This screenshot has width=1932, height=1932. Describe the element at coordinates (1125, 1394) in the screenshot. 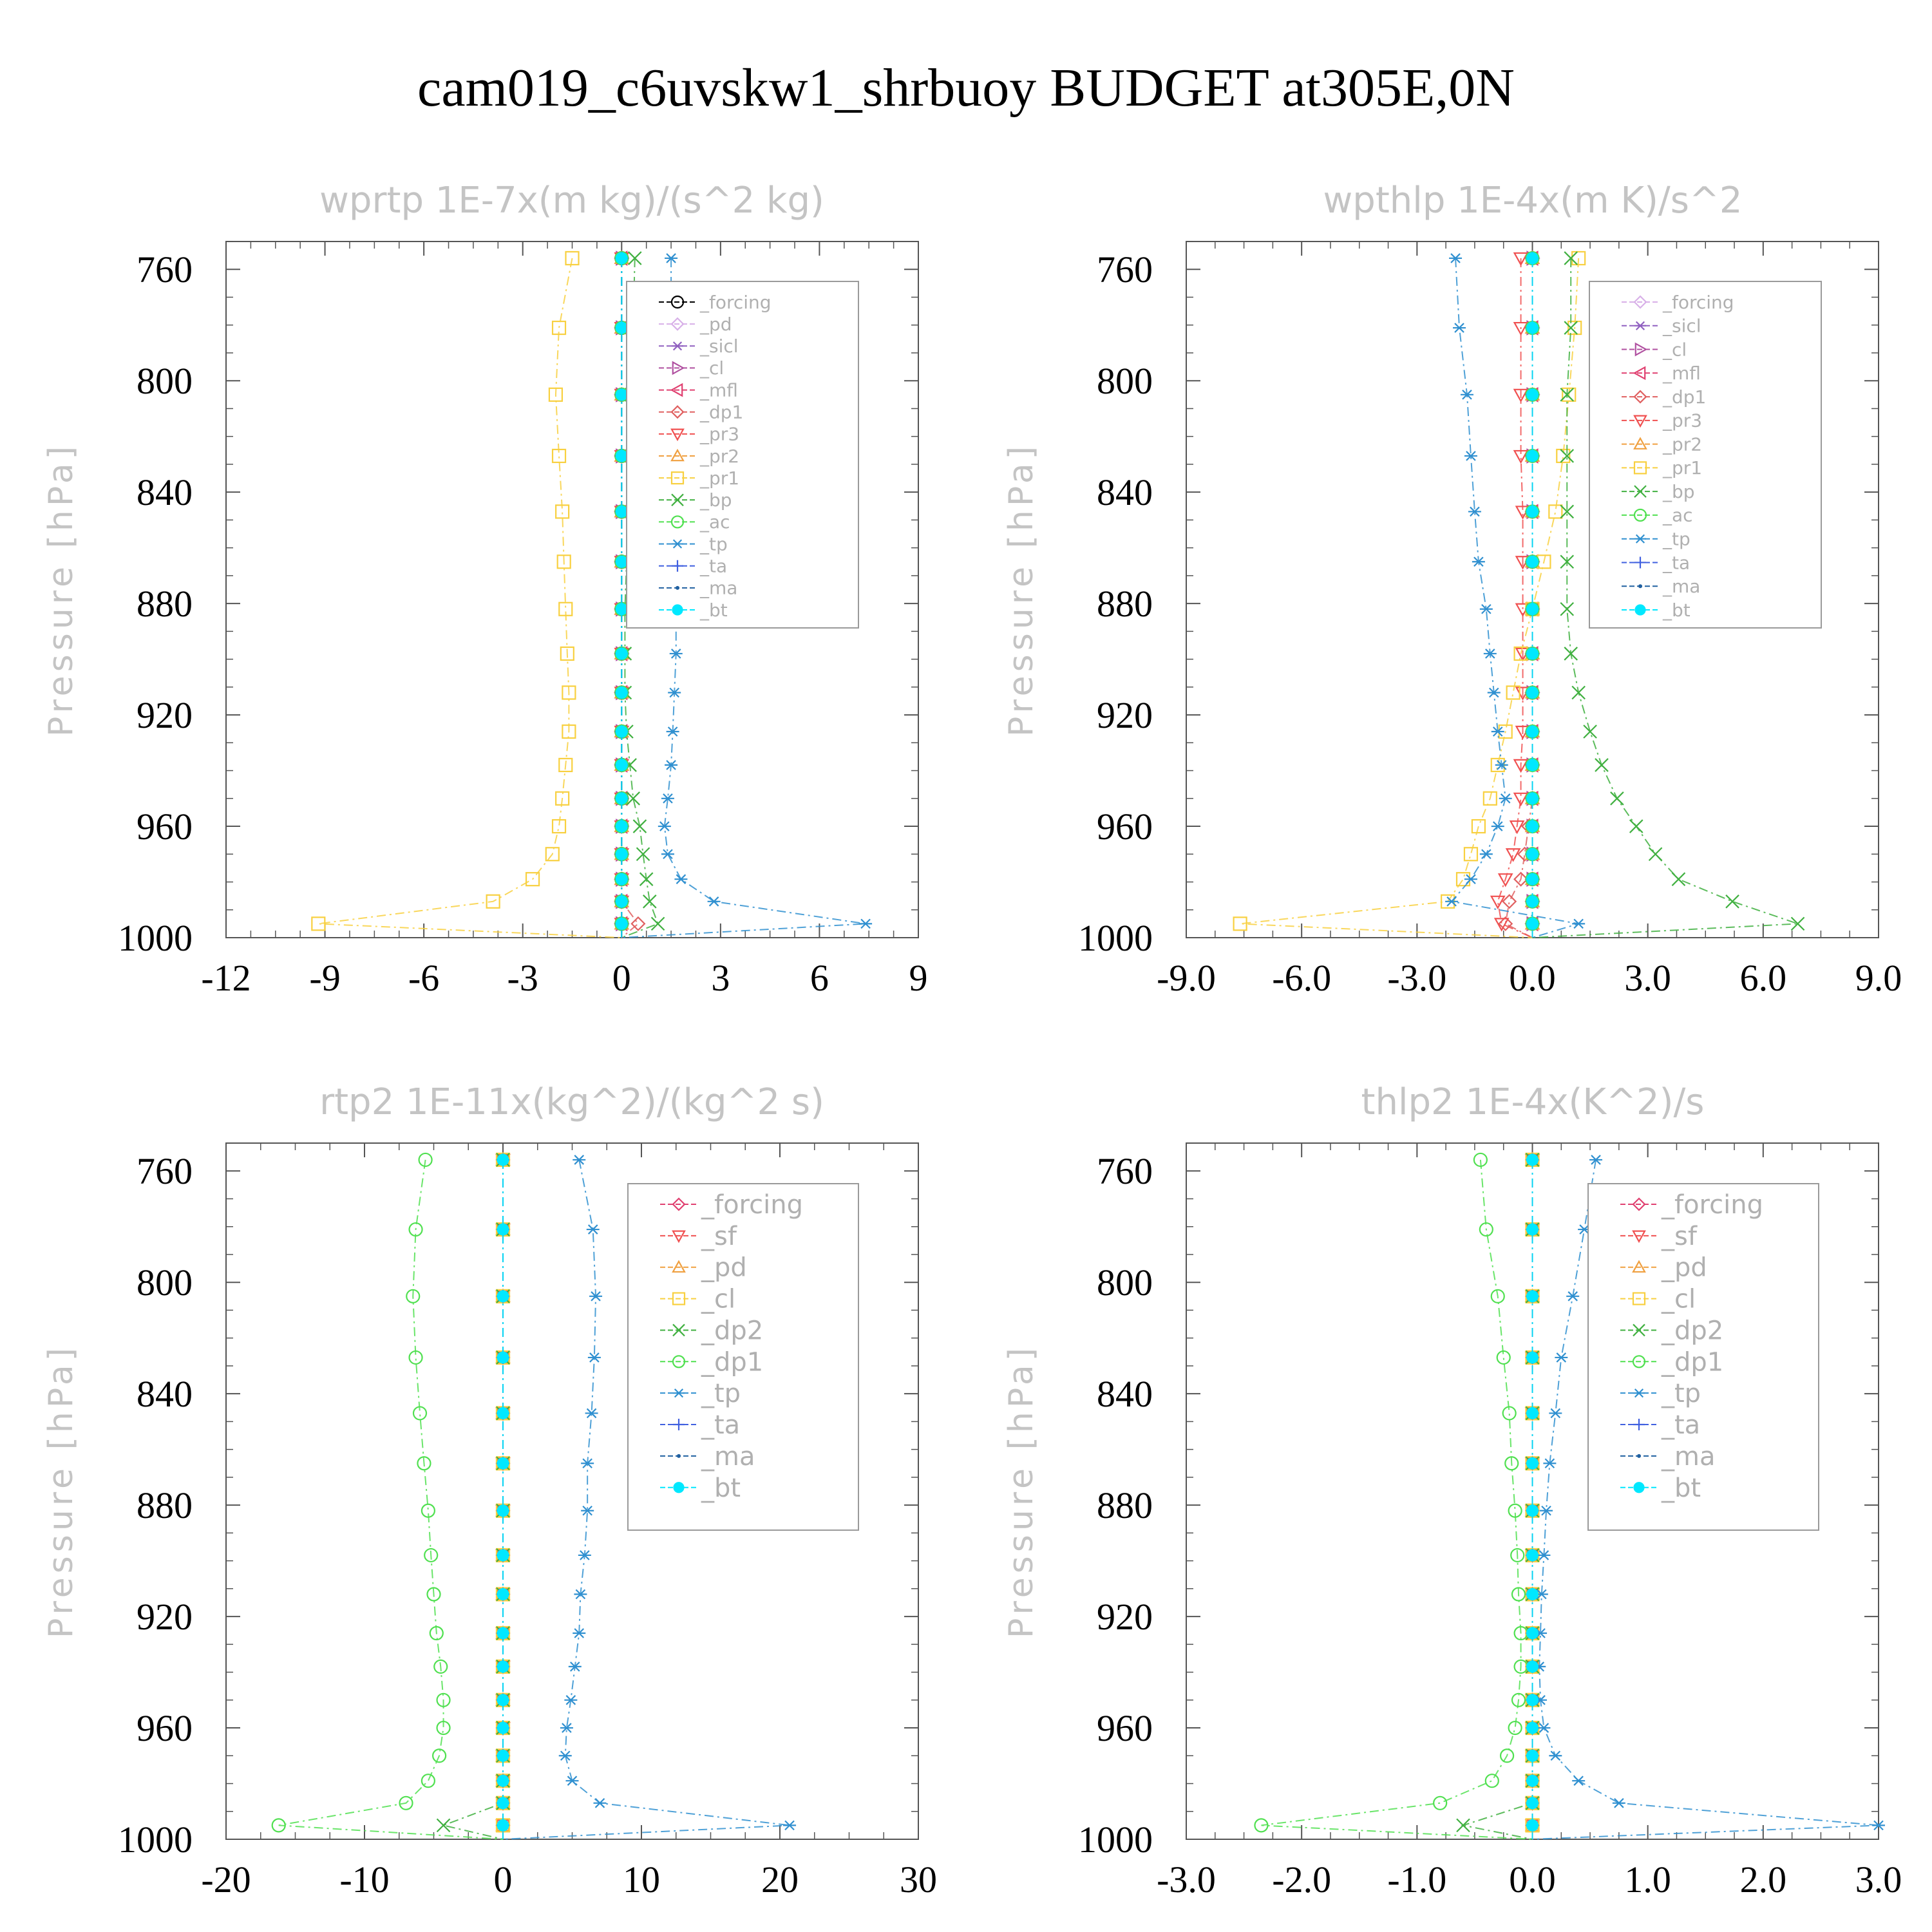

I see `y-tick-label: 840` at that location.